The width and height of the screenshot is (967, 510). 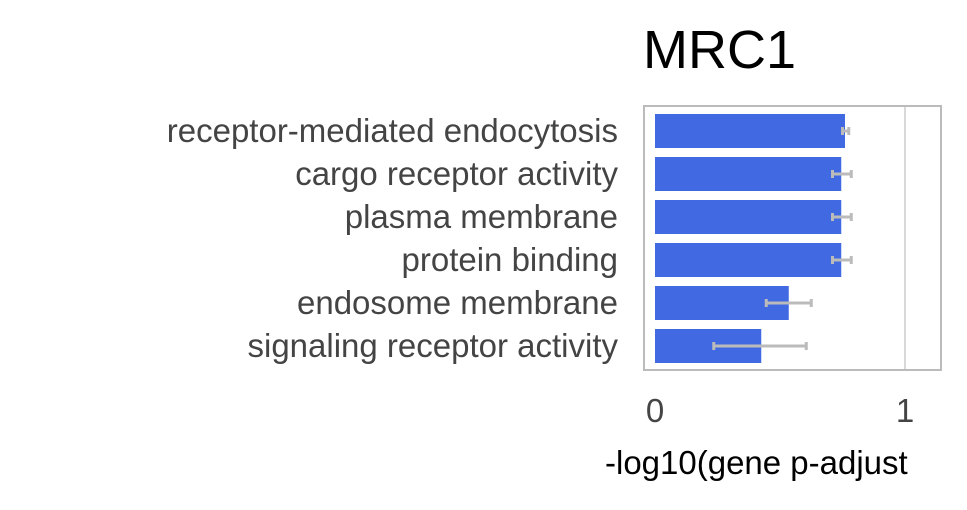 I want to click on x-axis-label: -log10(gene p-adjust, so click(x=756, y=462).